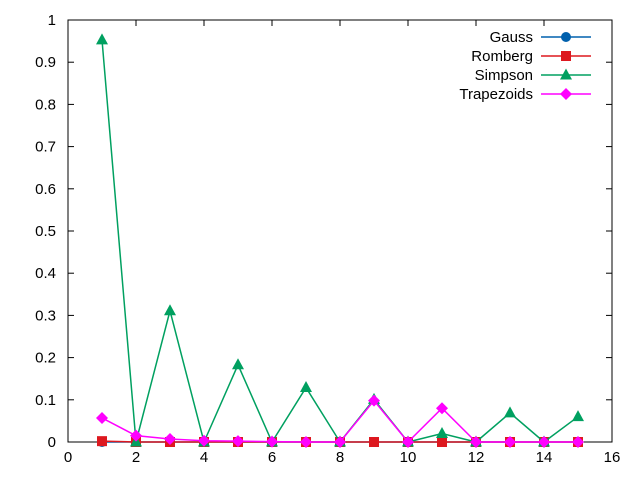 The height and width of the screenshot is (480, 640). What do you see at coordinates (45, 231) in the screenshot?
I see `y-tick-label: 0.5` at bounding box center [45, 231].